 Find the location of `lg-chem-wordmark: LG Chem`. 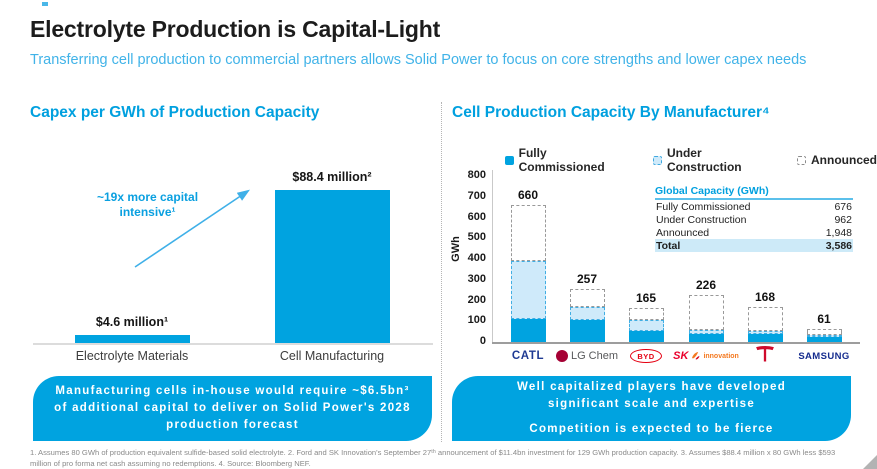

lg-chem-wordmark: LG Chem is located at coordinates (594, 356).